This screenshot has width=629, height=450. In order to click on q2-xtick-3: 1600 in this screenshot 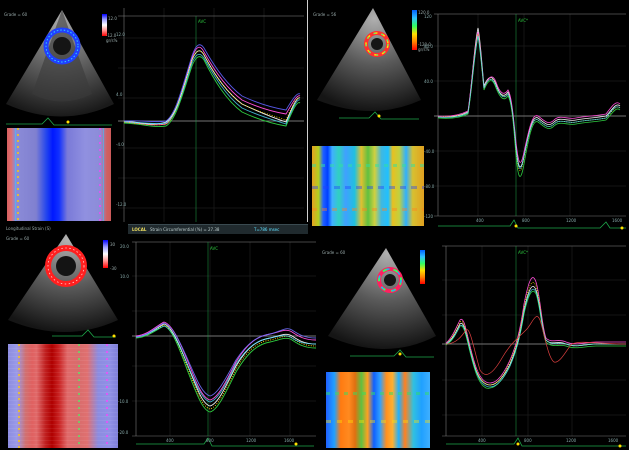, I will do `click(617, 220)`.